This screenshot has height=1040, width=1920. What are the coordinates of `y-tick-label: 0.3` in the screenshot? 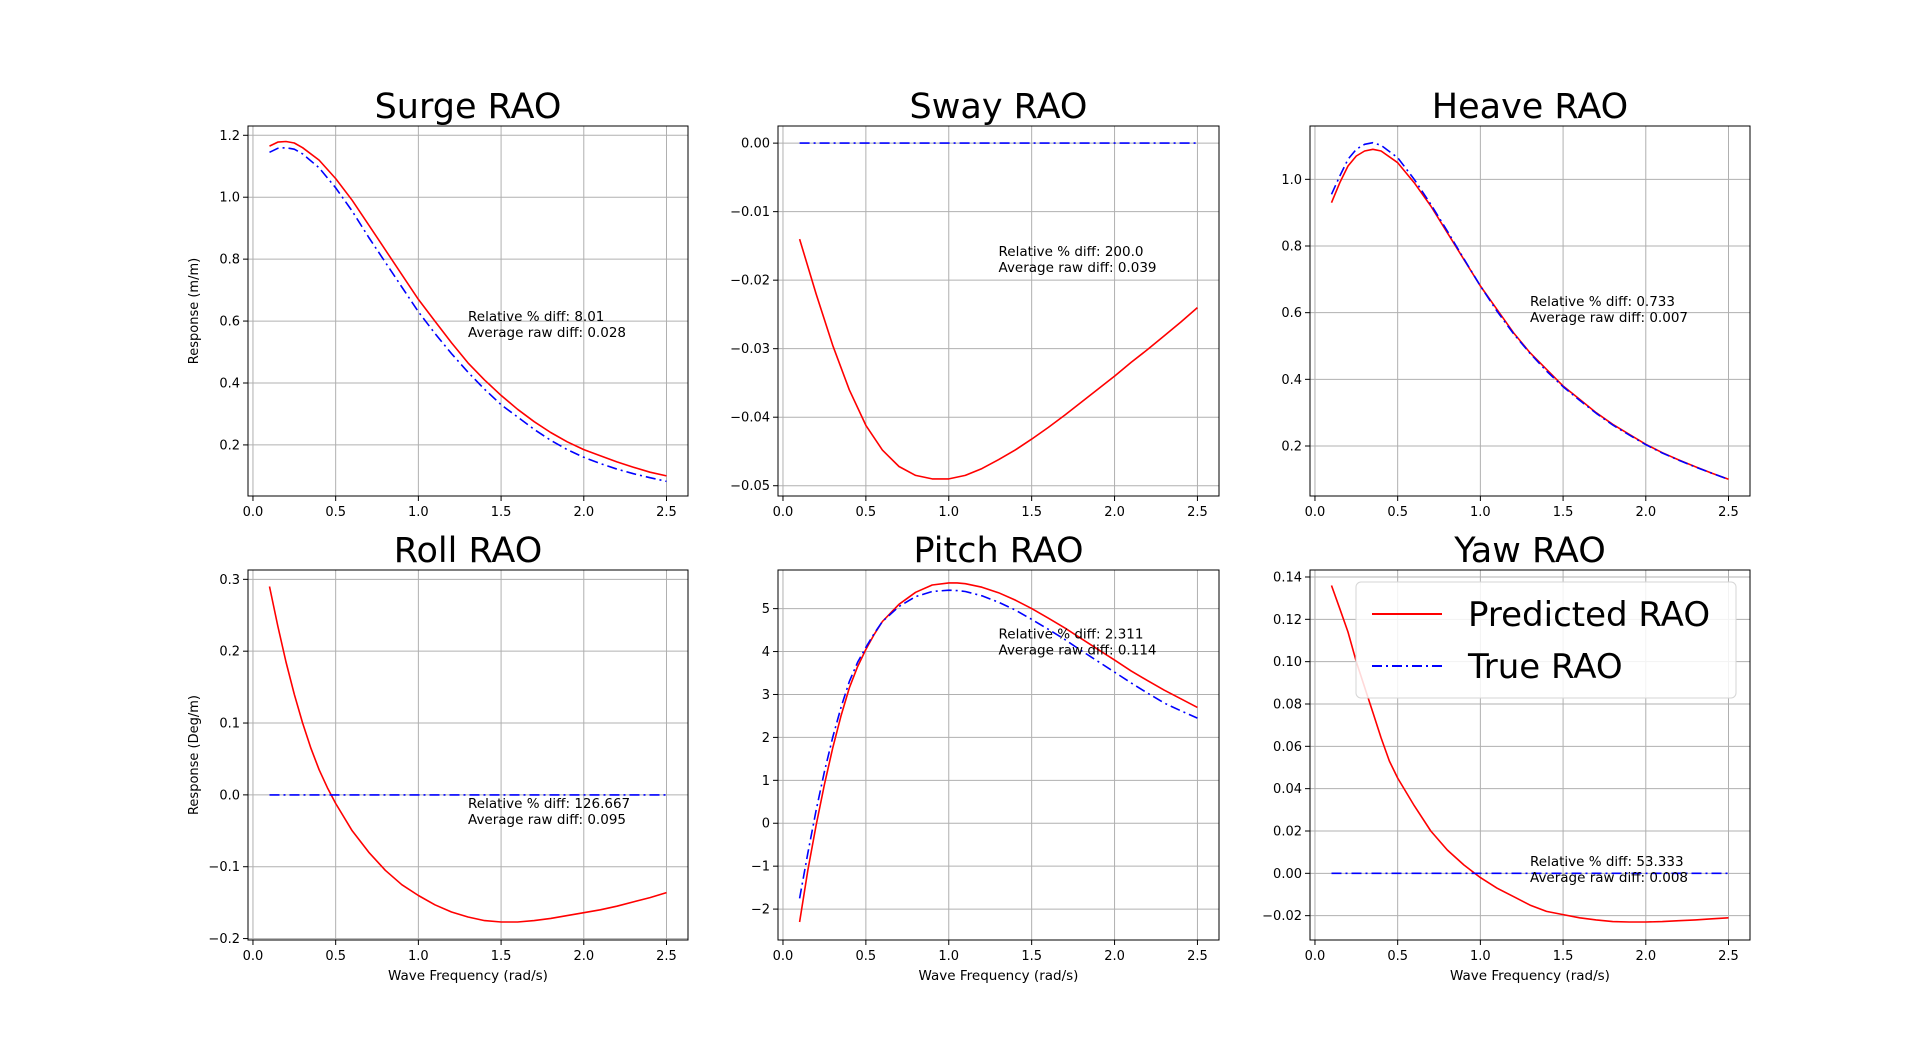 It's located at (229, 580).